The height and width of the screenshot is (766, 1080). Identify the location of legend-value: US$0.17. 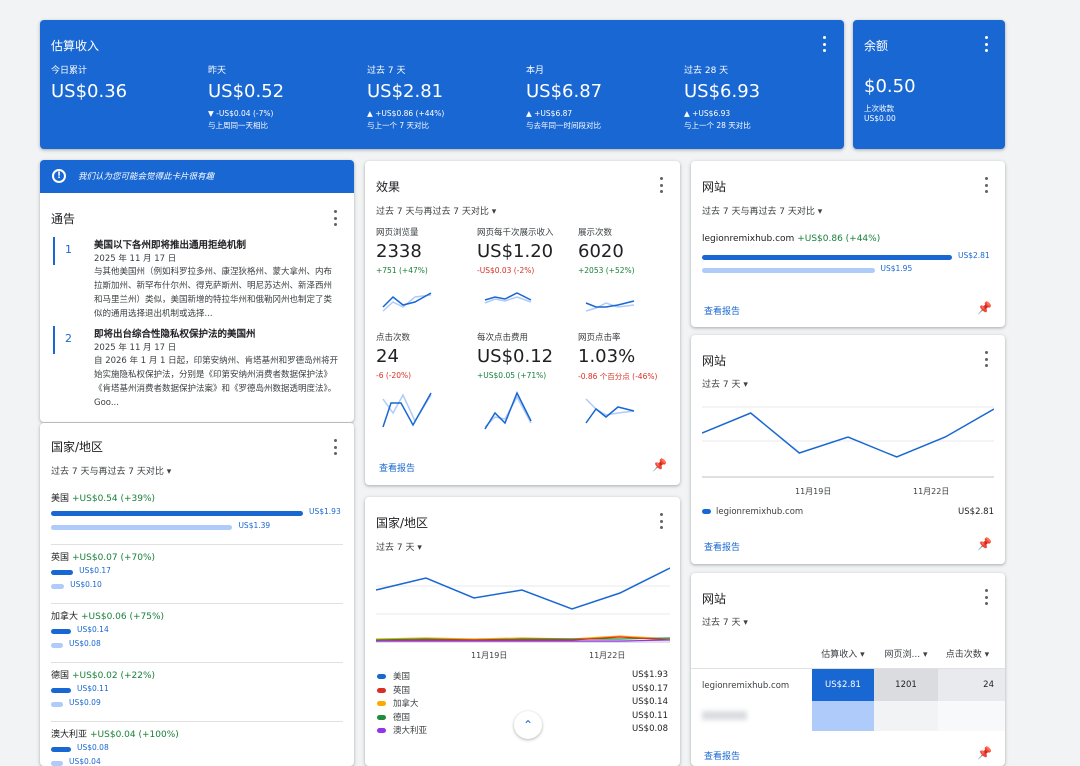
(650, 688).